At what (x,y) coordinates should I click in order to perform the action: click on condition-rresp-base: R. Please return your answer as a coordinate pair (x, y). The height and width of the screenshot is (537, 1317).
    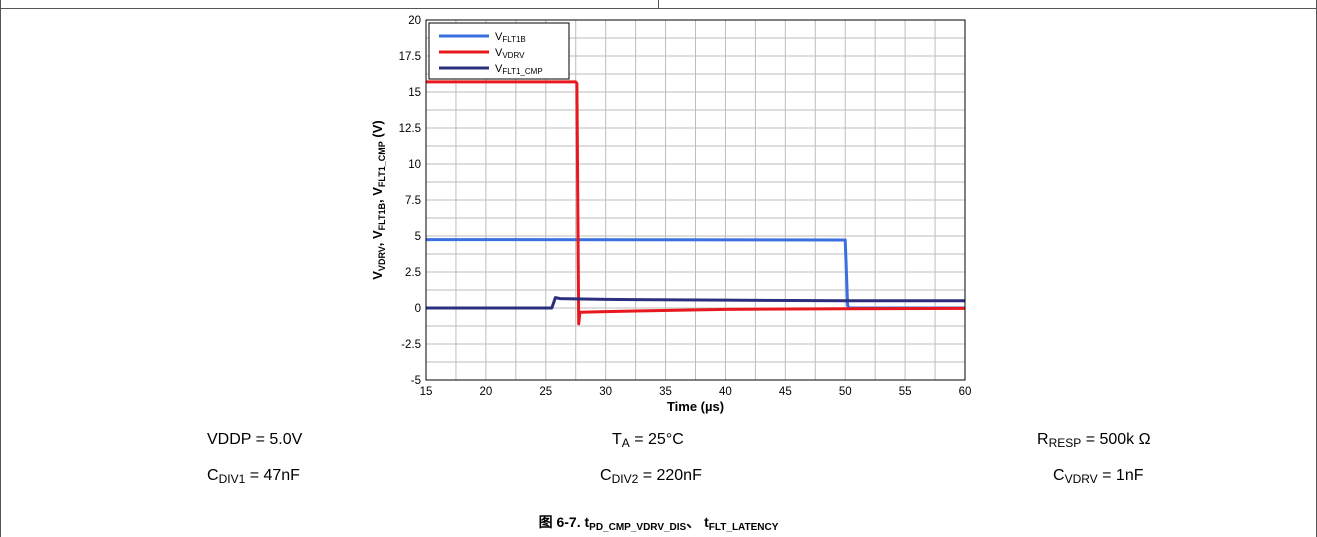
    Looking at the image, I should click on (1043, 439).